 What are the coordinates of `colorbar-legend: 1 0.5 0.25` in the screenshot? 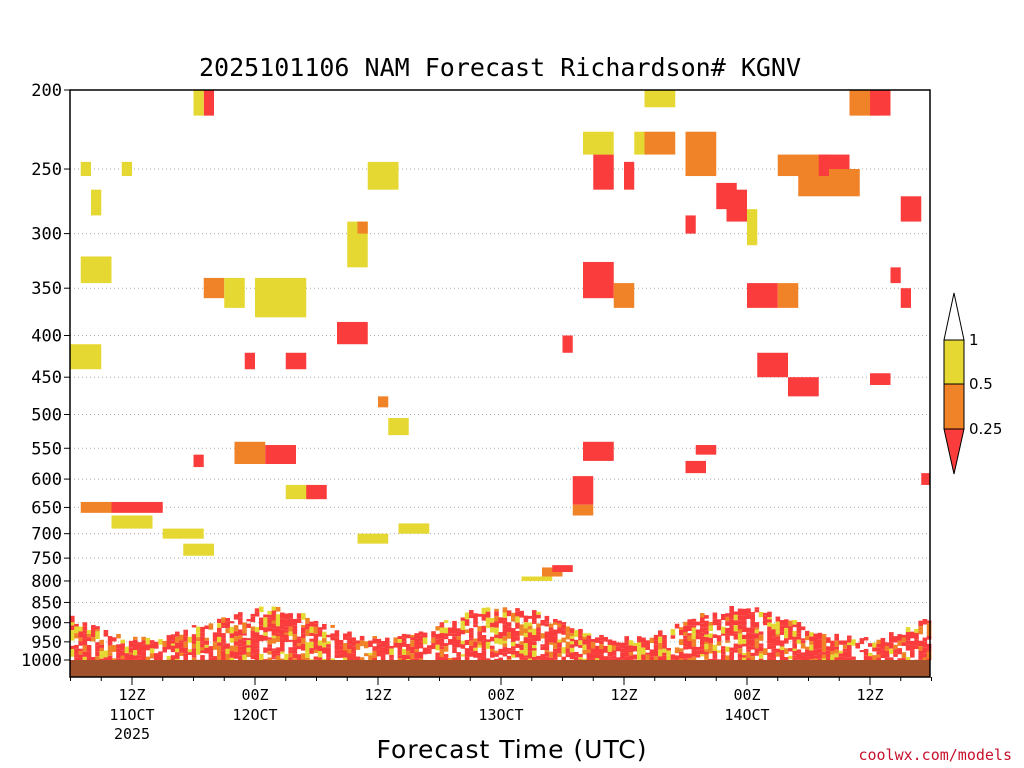 It's located at (972, 383).